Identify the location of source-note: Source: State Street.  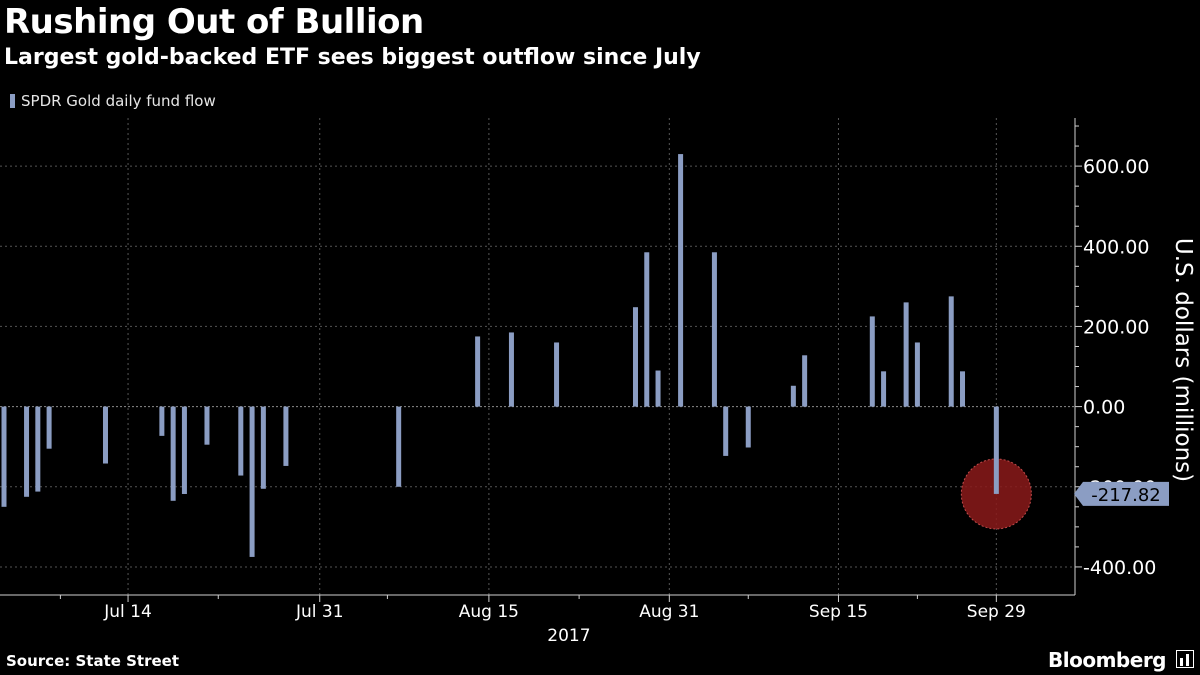
(93, 661).